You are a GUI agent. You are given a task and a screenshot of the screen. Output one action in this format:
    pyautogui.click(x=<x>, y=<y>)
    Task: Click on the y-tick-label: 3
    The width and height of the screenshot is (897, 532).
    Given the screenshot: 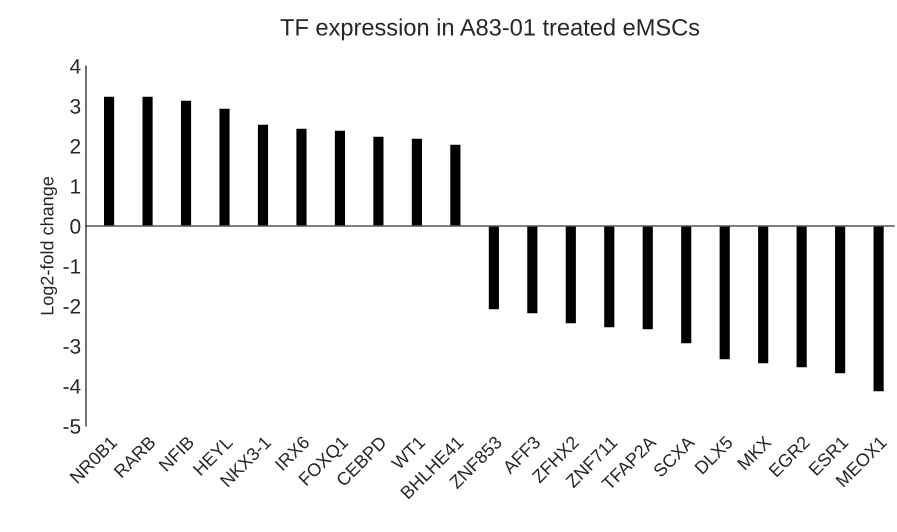 What is the action you would take?
    pyautogui.click(x=75, y=106)
    